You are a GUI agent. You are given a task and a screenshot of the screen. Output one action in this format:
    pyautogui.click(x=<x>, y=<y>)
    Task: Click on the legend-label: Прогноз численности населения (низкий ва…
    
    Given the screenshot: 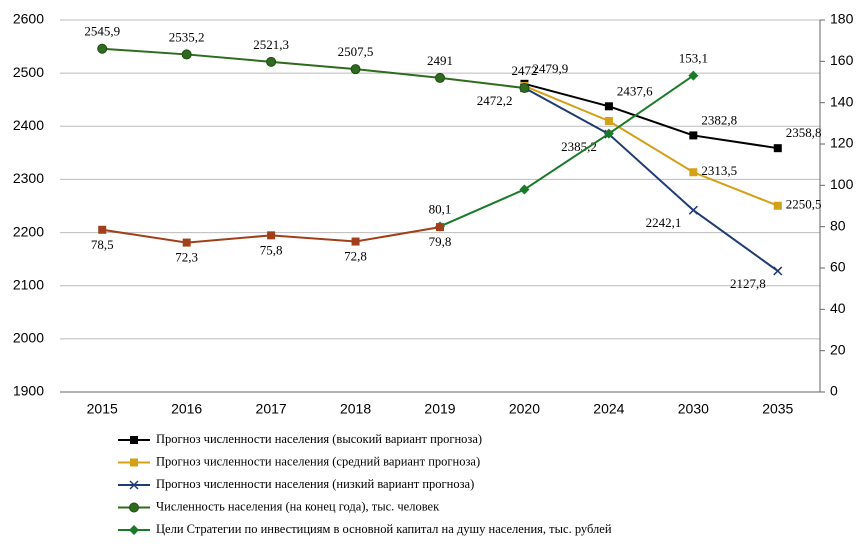 What is the action you would take?
    pyautogui.click(x=315, y=484)
    